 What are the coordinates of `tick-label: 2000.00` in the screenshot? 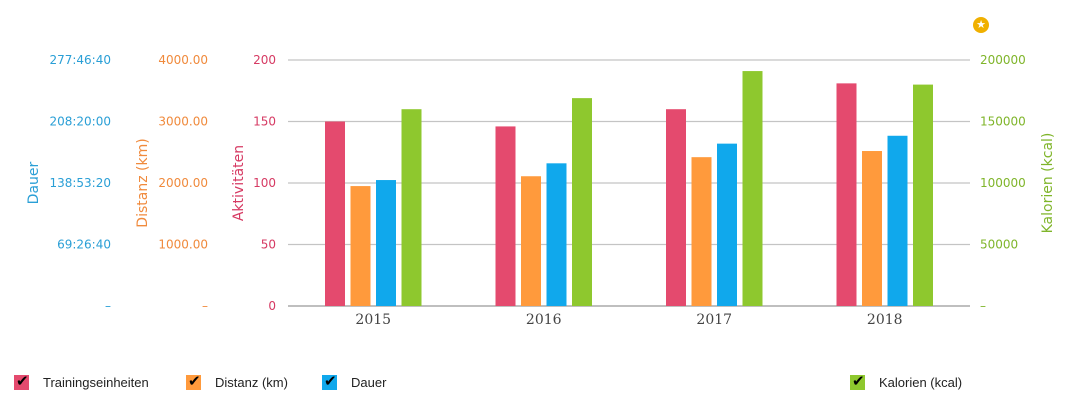 It's located at (183, 183).